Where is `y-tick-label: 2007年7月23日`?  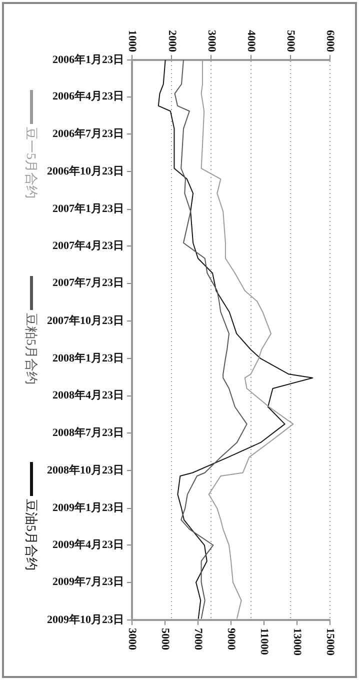 y-tick-label: 2007年7月23日 is located at coordinates (88, 283).